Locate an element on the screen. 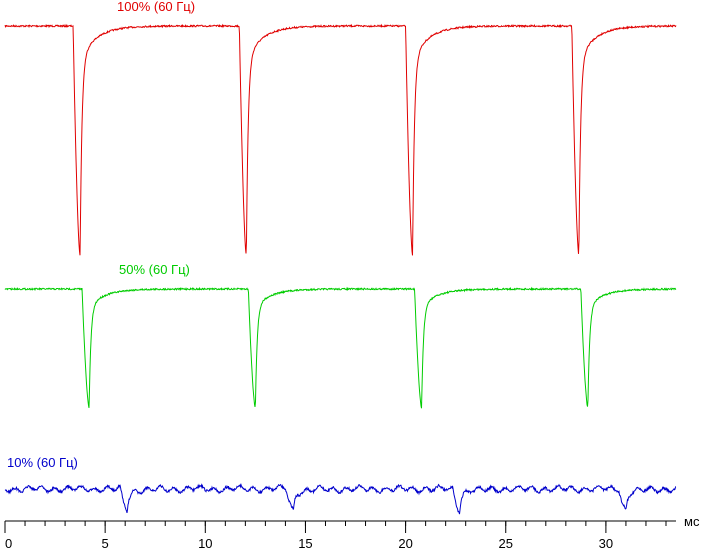  x-tick-label: 0 is located at coordinates (8, 543).